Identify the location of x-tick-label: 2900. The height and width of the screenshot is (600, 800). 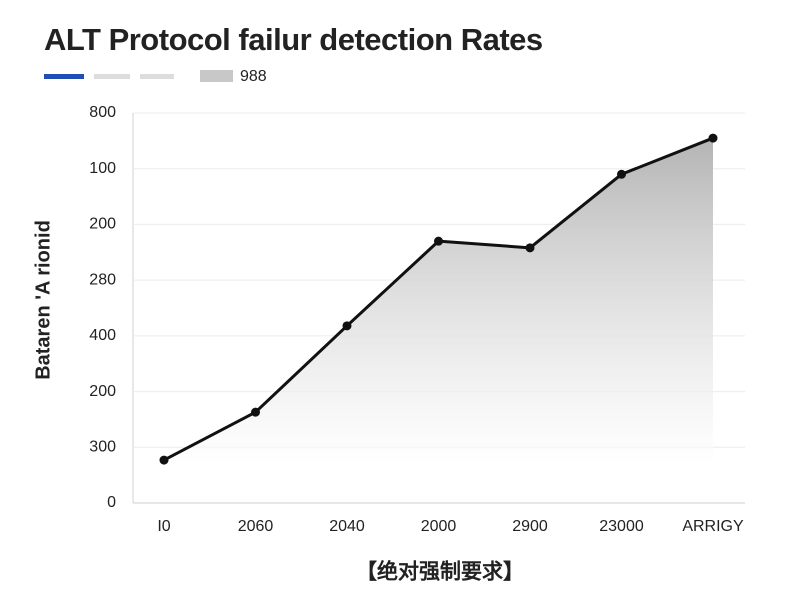
(530, 526).